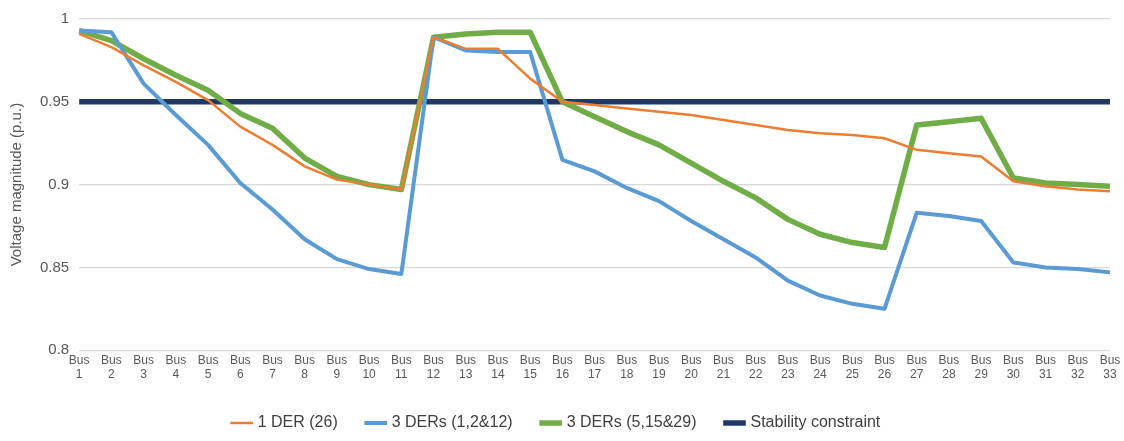 This screenshot has width=1124, height=441. What do you see at coordinates (111, 367) in the screenshot?
I see `x-tick-label: Bus 2` at bounding box center [111, 367].